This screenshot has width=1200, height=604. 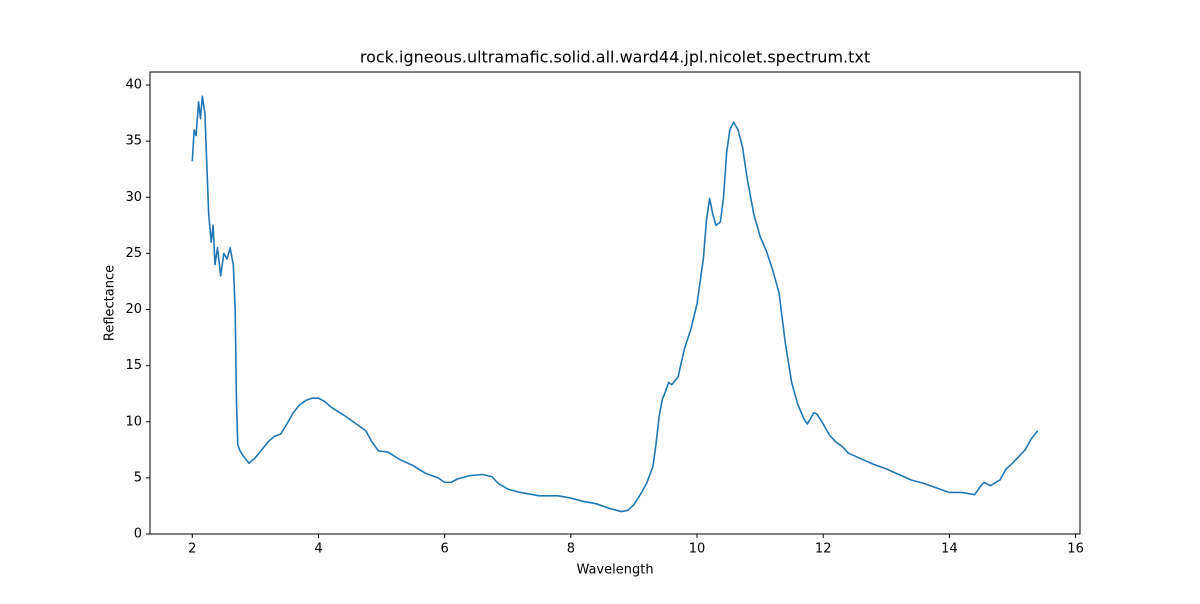 I want to click on y-tick-label: 40, so click(x=133, y=85).